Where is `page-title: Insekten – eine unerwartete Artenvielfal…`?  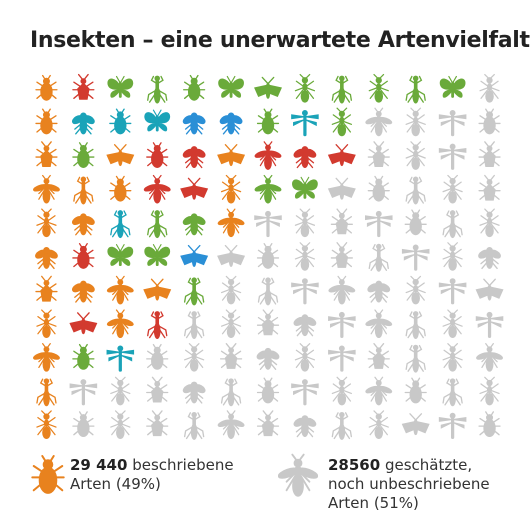
page-title: Insekten – eine unerwartete Artenvielfal… is located at coordinates (280, 40).